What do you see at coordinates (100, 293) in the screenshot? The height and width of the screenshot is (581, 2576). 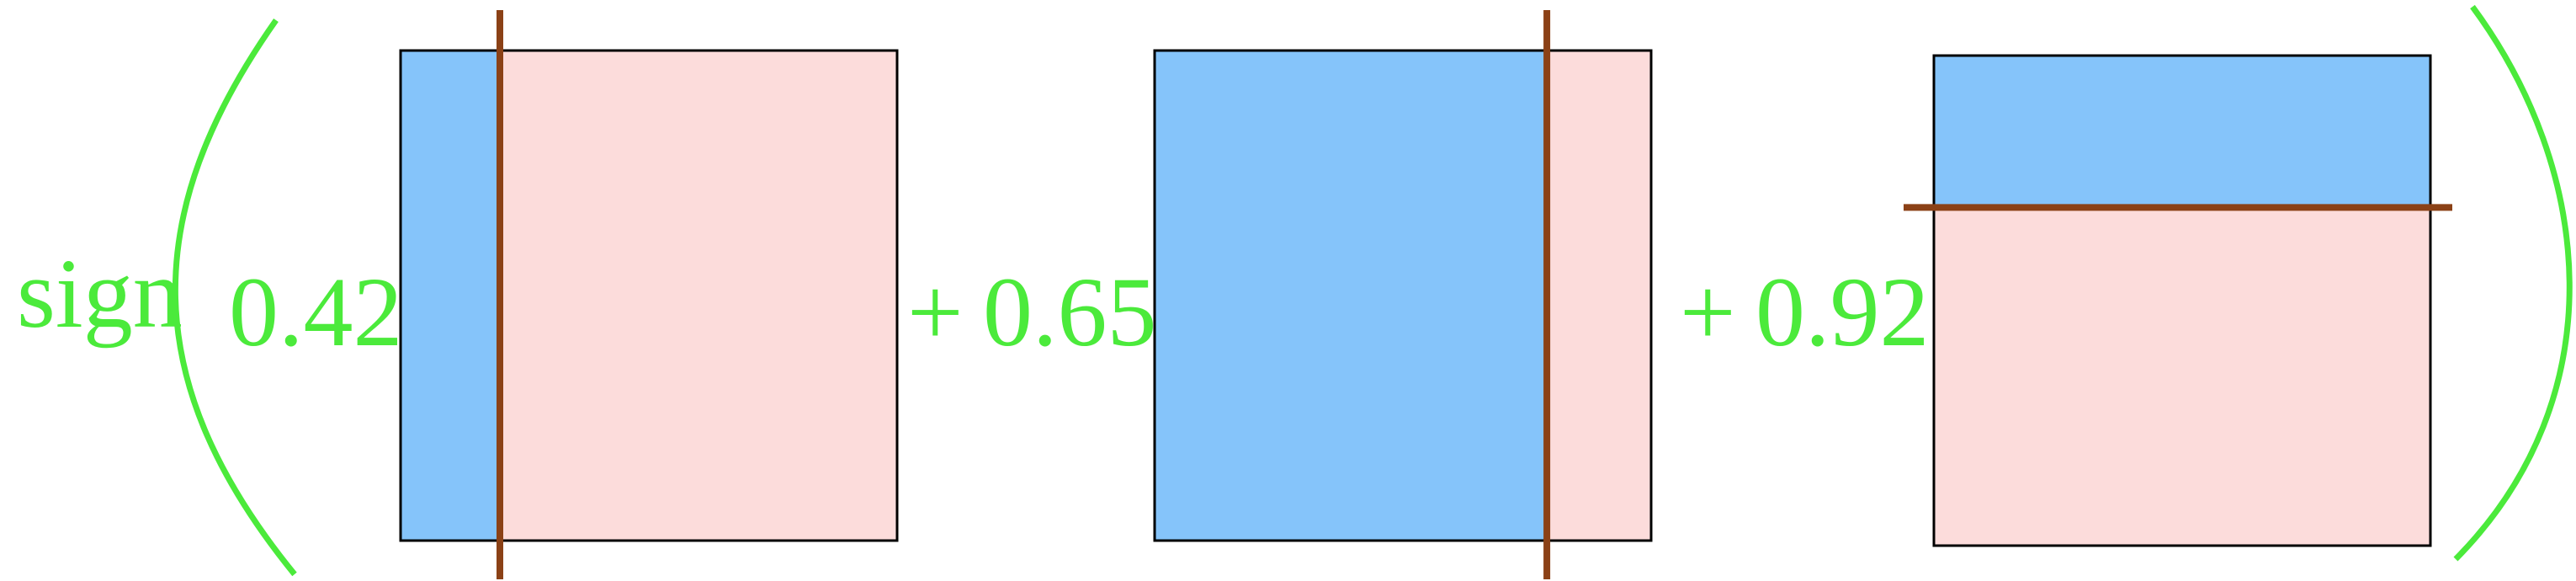 I see `sign-function-label: sign` at bounding box center [100, 293].